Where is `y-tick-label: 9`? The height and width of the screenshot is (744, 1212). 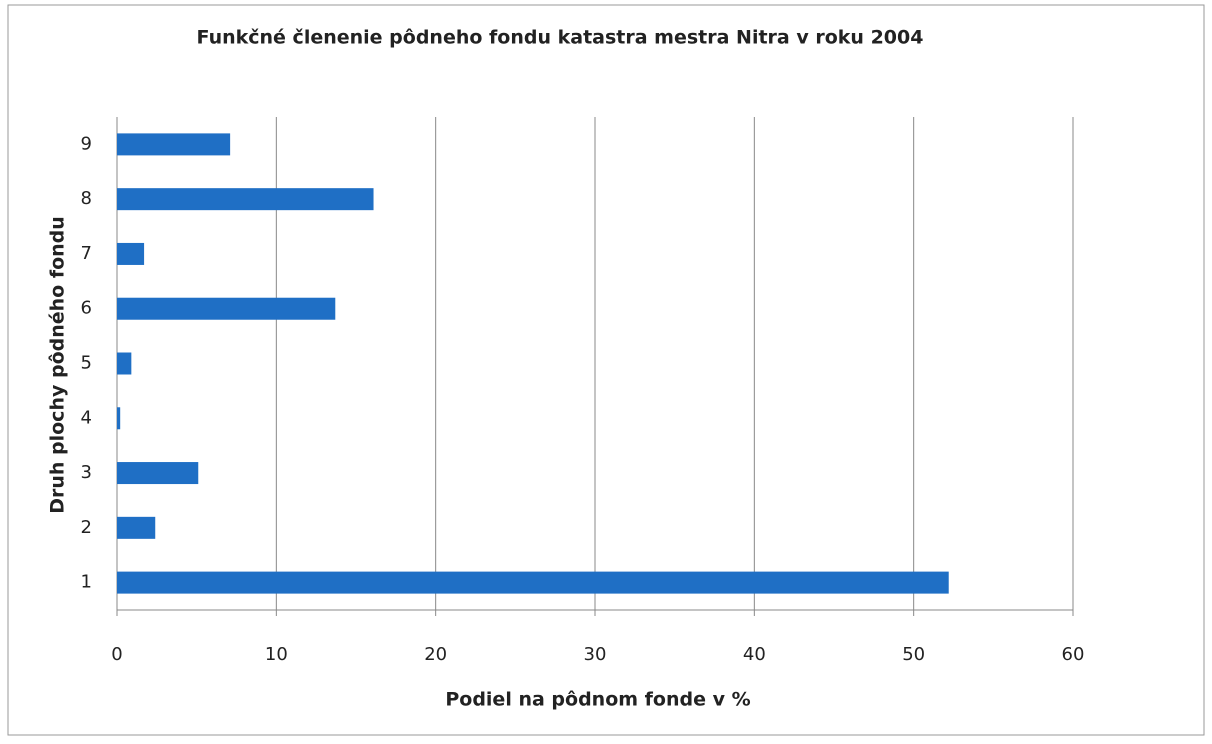 y-tick-label: 9 is located at coordinates (86, 143).